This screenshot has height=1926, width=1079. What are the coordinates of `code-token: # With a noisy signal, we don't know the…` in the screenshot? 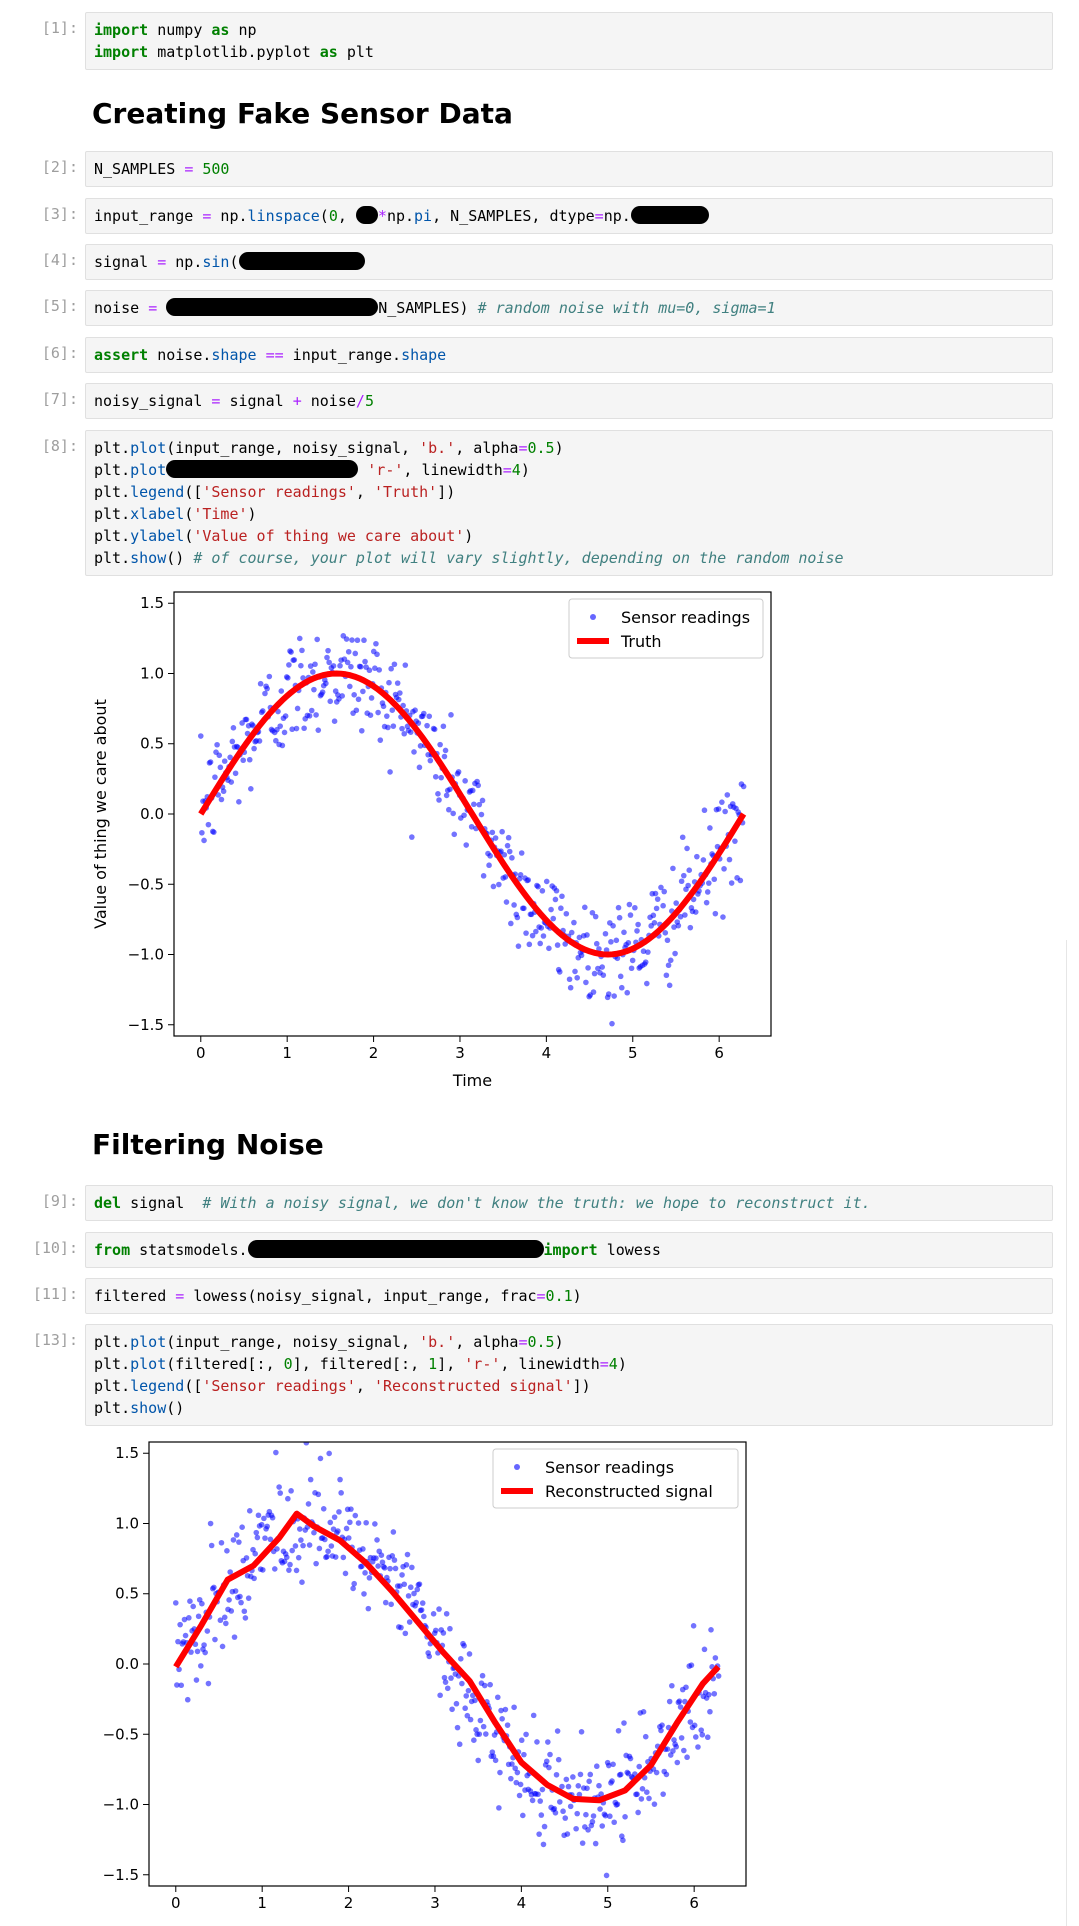 It's located at (536, 1203).